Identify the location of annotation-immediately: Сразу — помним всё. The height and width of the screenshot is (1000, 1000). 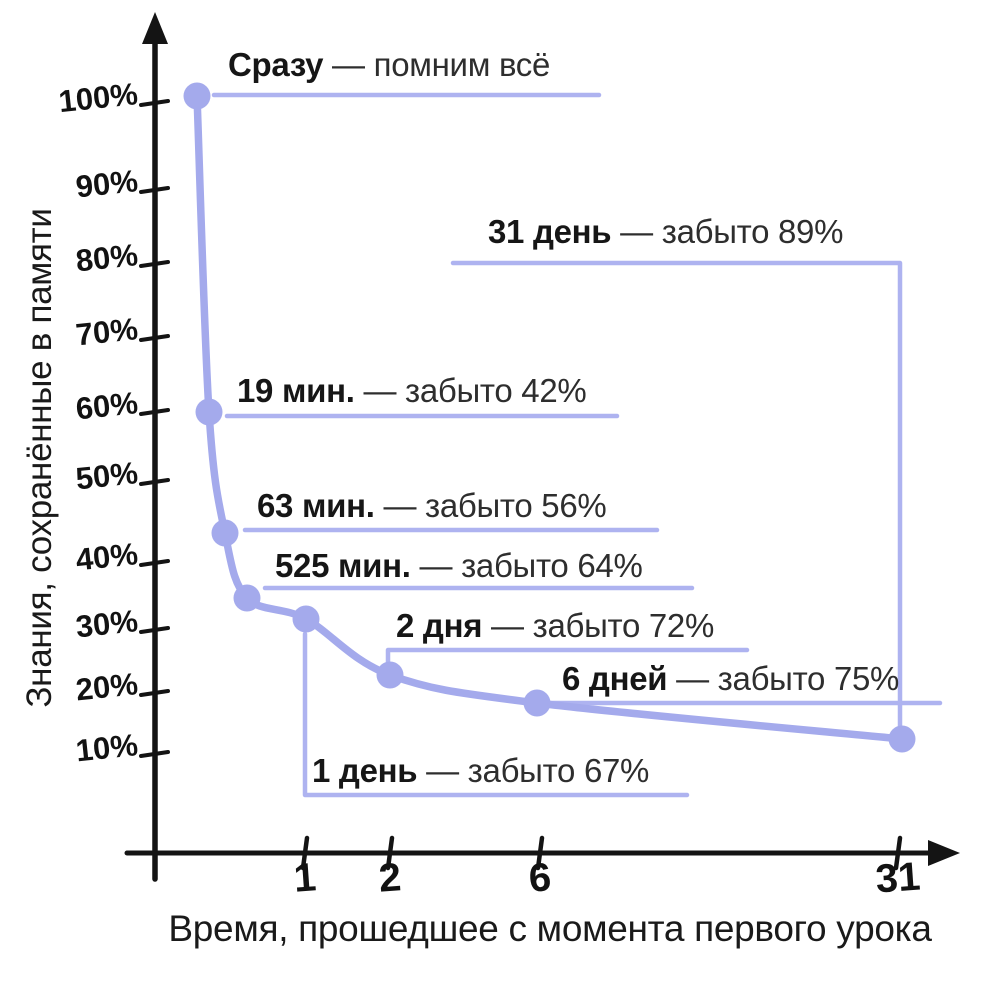
(389, 65).